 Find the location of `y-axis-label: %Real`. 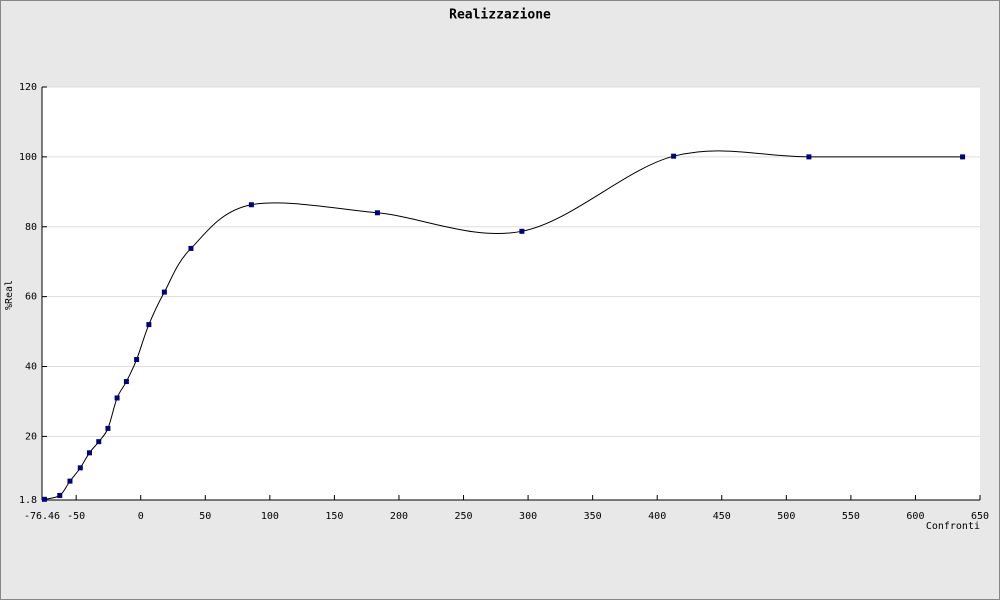

y-axis-label: %Real is located at coordinates (9, 295).